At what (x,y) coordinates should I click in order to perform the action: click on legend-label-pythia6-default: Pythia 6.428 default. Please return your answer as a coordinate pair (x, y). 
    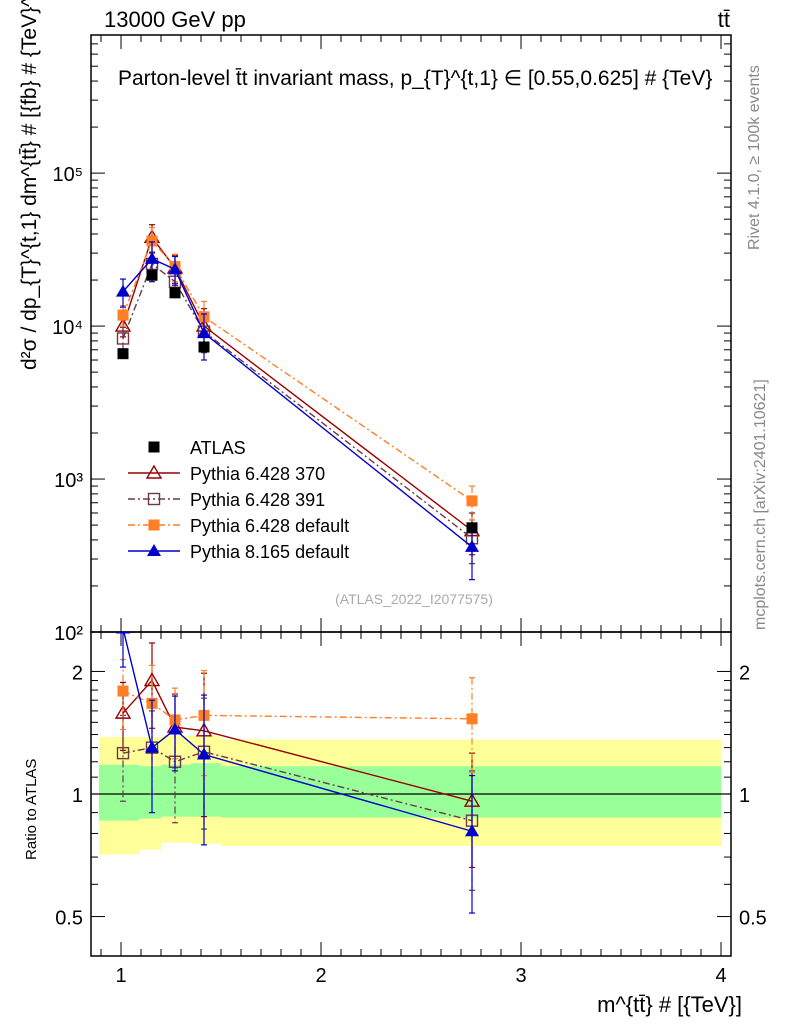
    Looking at the image, I should click on (269, 526).